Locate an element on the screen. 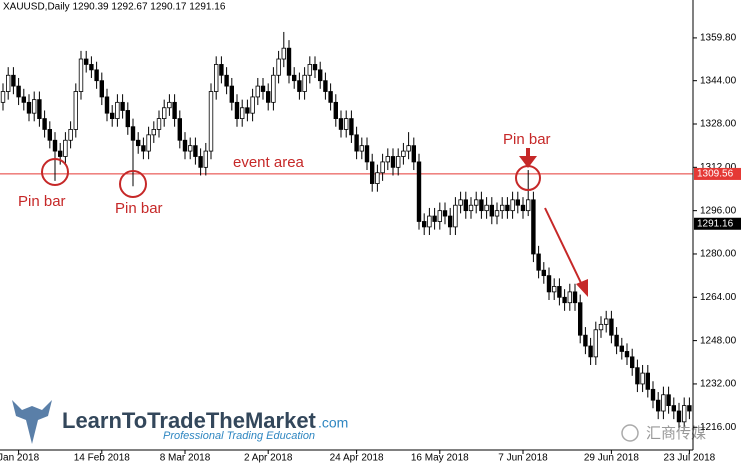 Image resolution: width=741 pixels, height=464 pixels. logo-name: LearnToTradeTheMarket is located at coordinates (189, 420).